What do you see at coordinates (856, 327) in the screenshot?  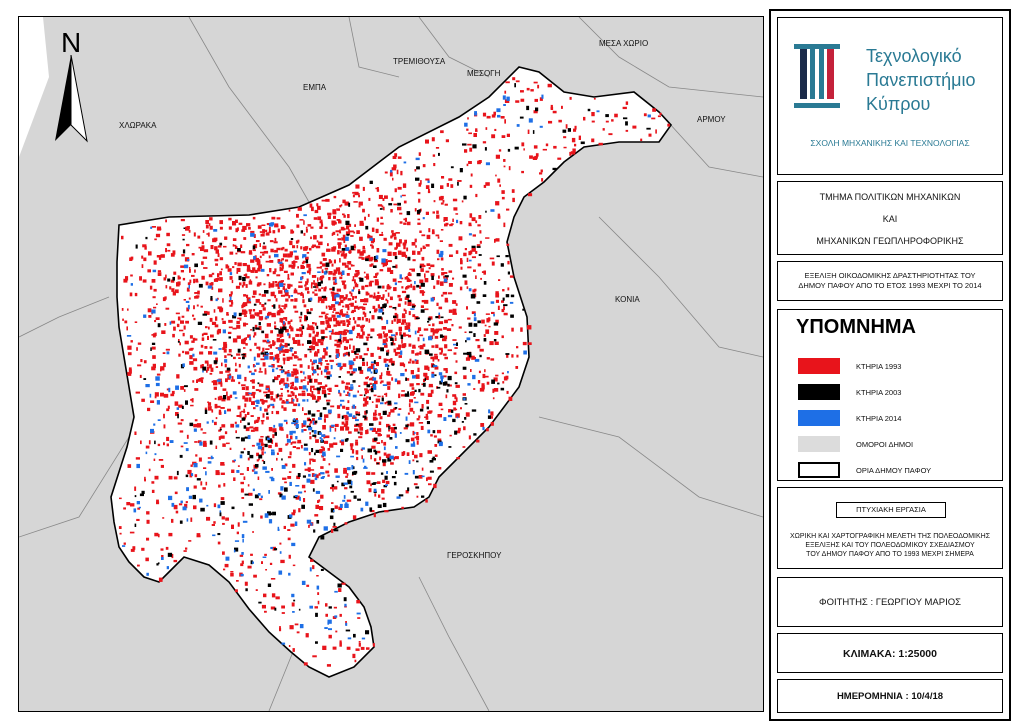 I see `legend-title: ΥΠΟΜΝΗΜΑ` at bounding box center [856, 327].